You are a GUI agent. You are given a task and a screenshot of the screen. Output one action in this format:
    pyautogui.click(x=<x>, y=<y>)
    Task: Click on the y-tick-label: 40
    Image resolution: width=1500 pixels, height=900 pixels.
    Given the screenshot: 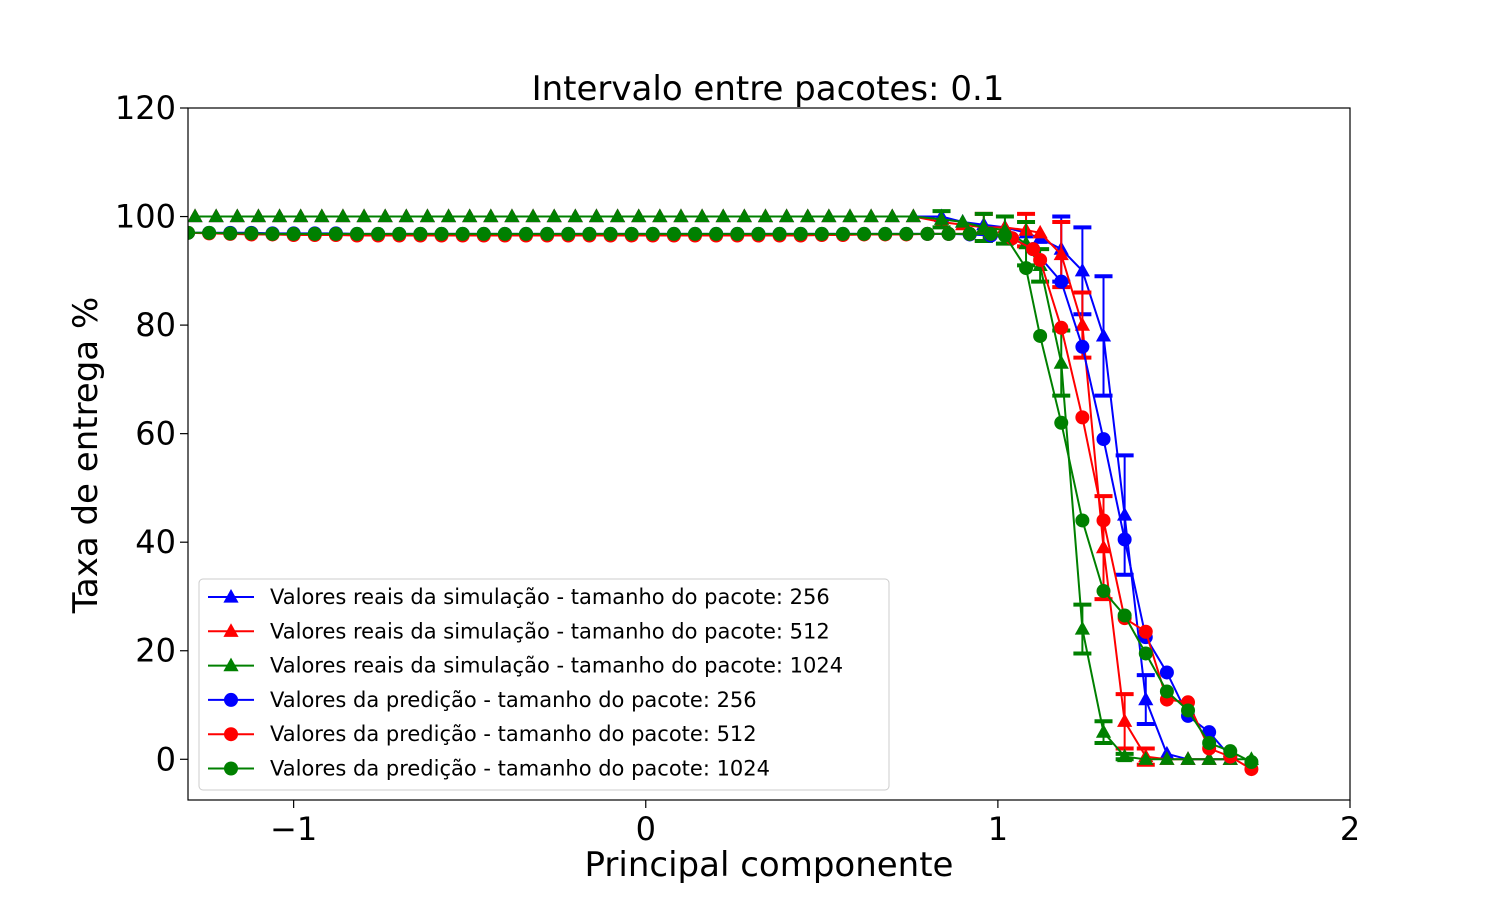 What is the action you would take?
    pyautogui.click(x=155, y=542)
    